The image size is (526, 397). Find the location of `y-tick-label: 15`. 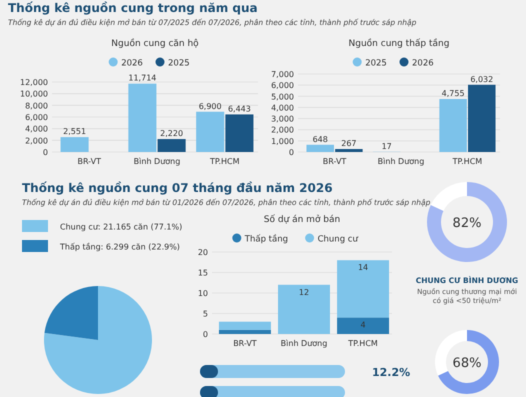

y-tick-label: 15 is located at coordinates (203, 273).